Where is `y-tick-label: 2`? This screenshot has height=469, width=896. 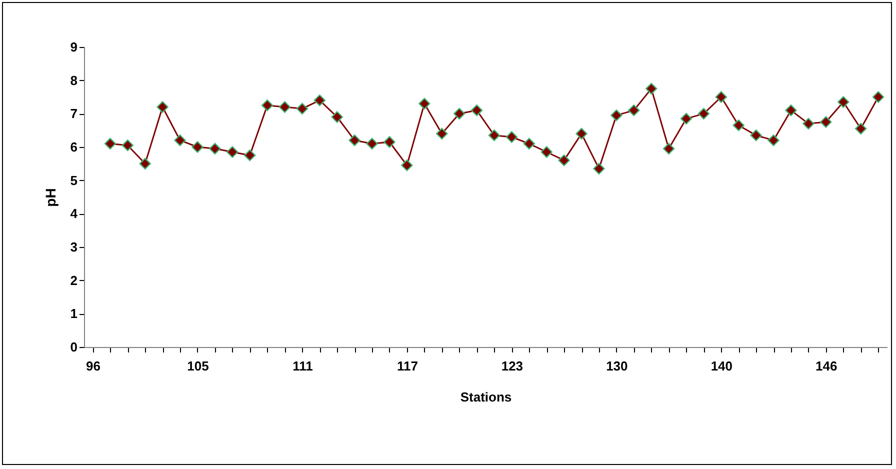
y-tick-label: 2 is located at coordinates (74, 280).